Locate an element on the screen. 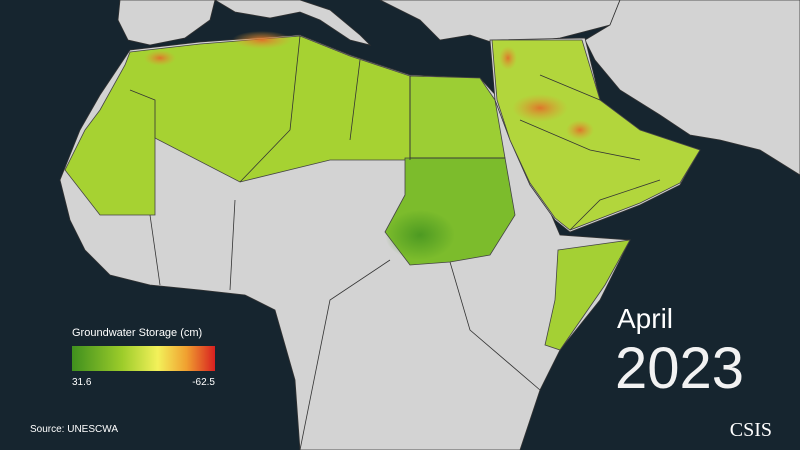 The image size is (800, 450). europe-iberia is located at coordinates (166, 23).